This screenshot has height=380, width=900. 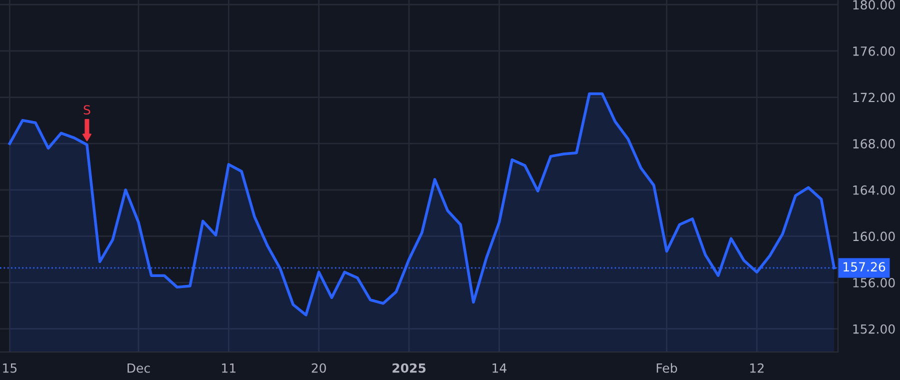 I want to click on x-tick-label: 15, so click(x=10, y=368).